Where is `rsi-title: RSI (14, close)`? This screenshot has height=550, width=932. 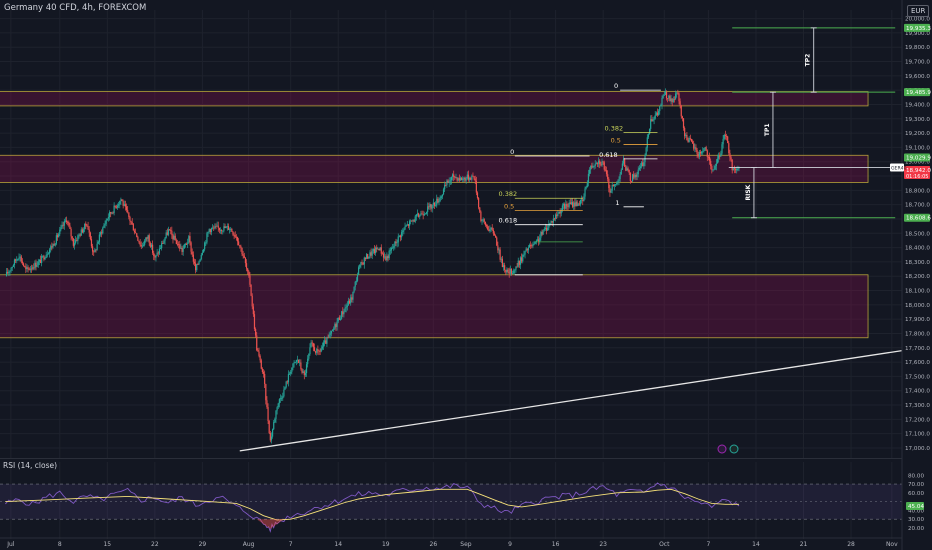 rsi-title: RSI (14, close) is located at coordinates (30, 465).